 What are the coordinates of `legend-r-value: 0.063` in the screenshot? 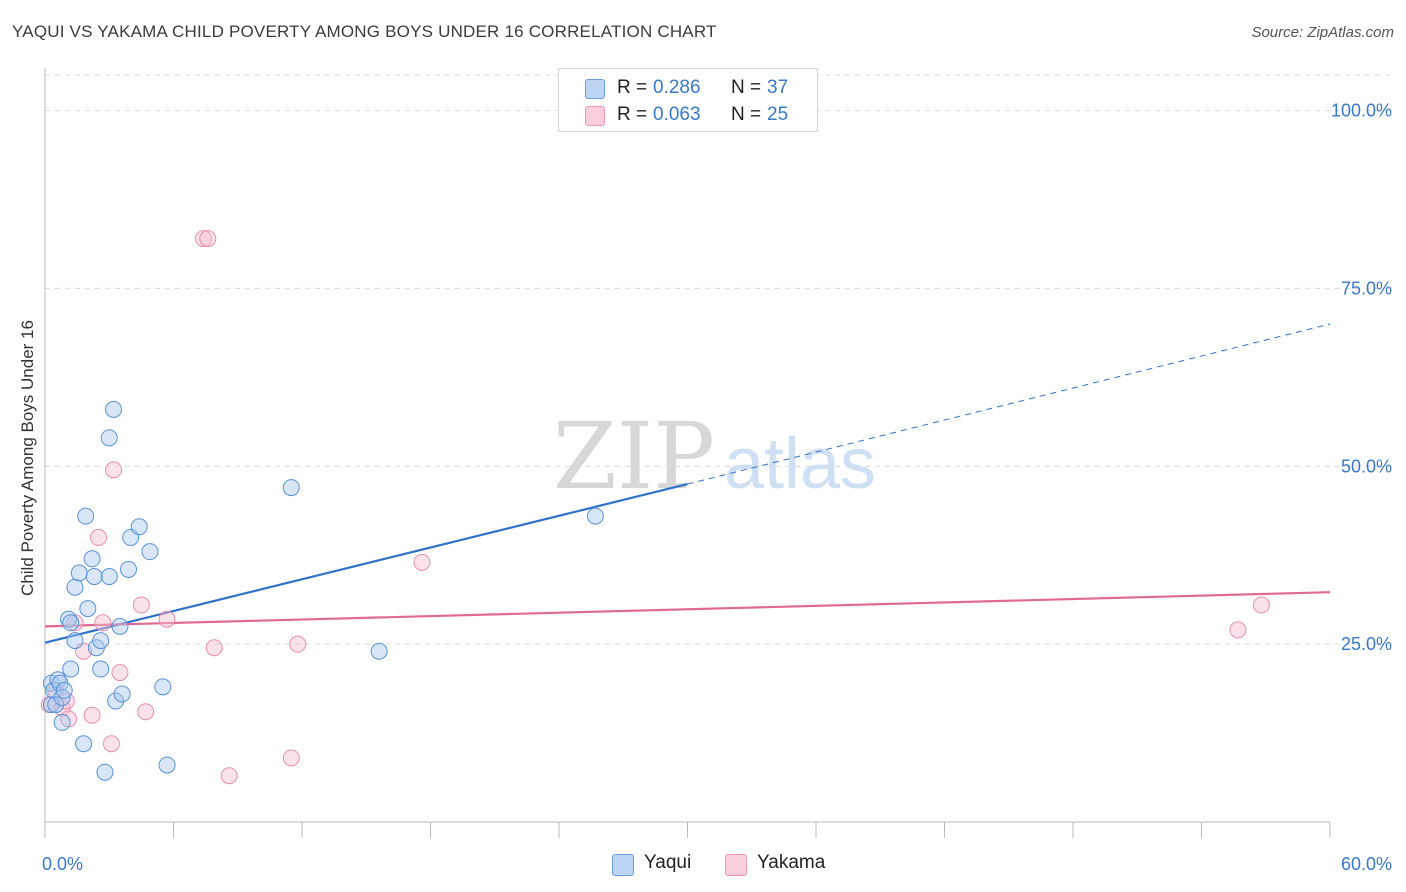 It's located at (677, 114).